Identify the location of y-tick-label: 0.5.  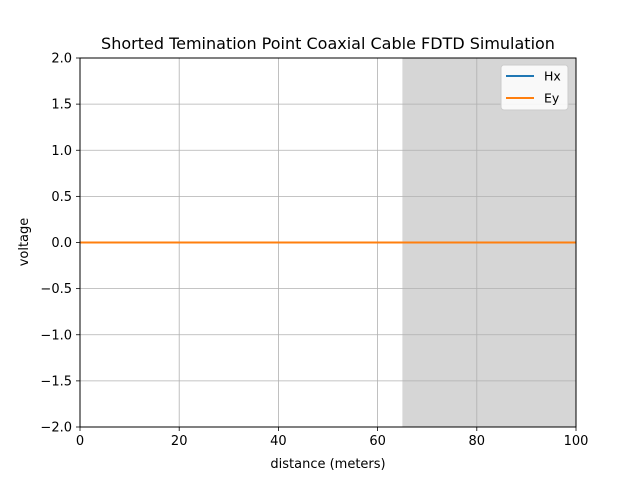
(61, 197).